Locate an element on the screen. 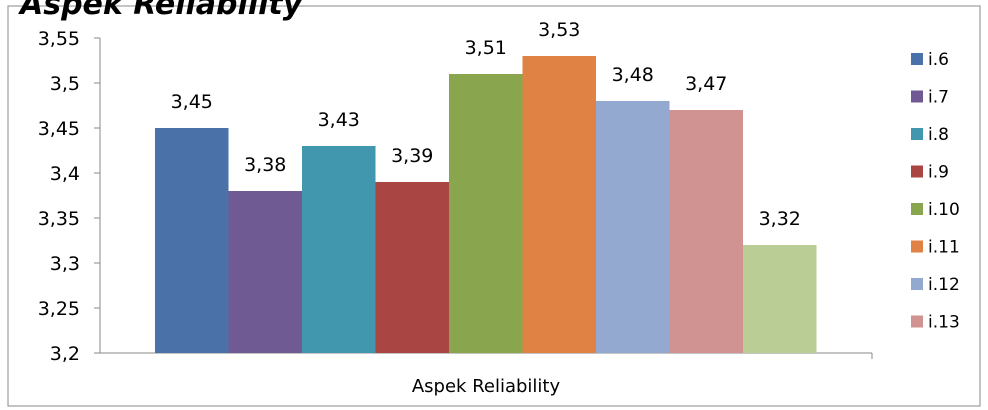 The width and height of the screenshot is (988, 410). x-axis-label: Aspek Reliability is located at coordinates (486, 386).